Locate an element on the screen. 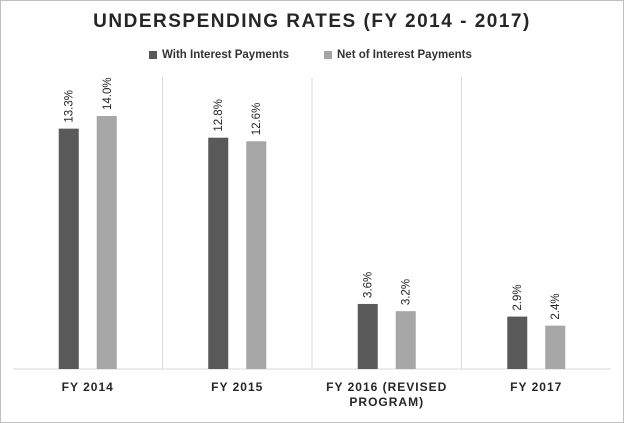 The width and height of the screenshot is (624, 423). bar-value-label: 13.3% is located at coordinates (70, 106).